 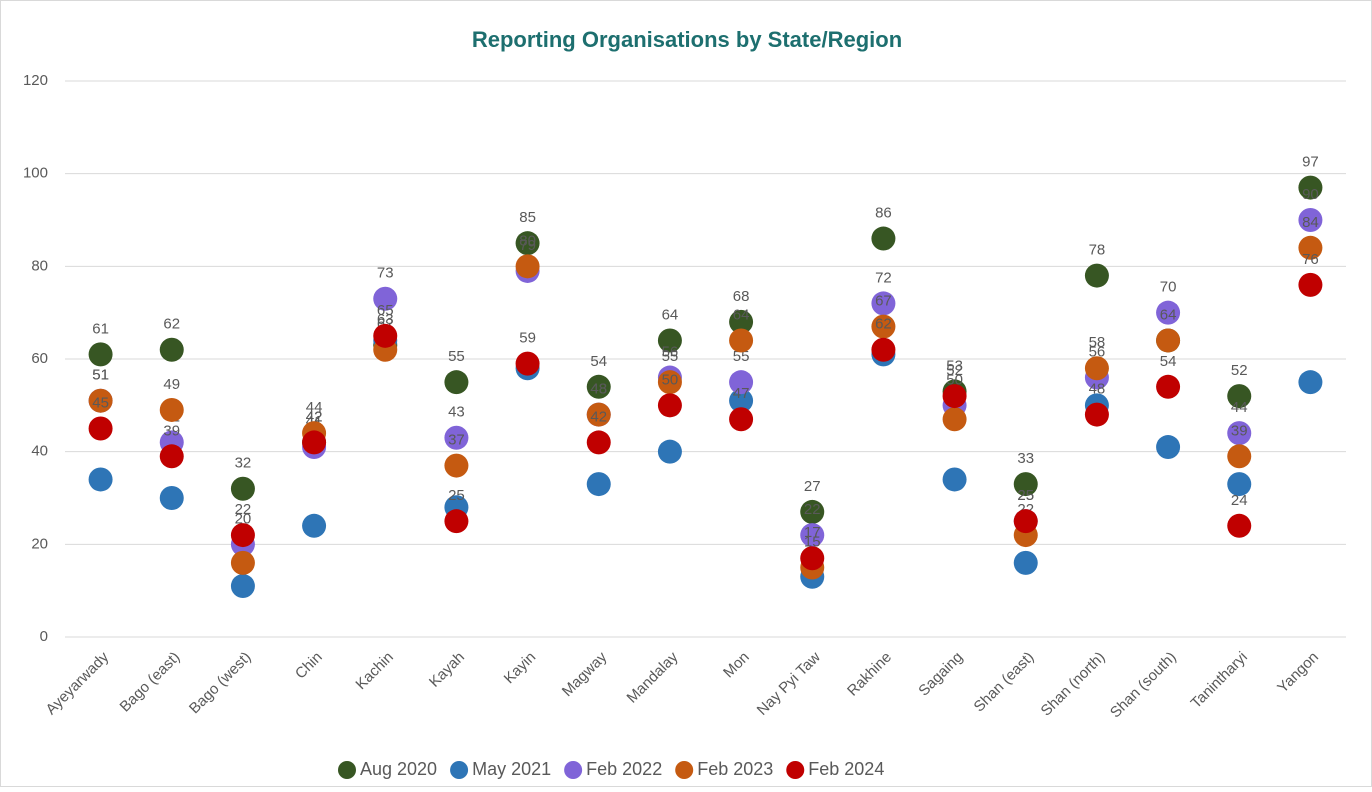 I want to click on data-label: 79, so click(x=527, y=245).